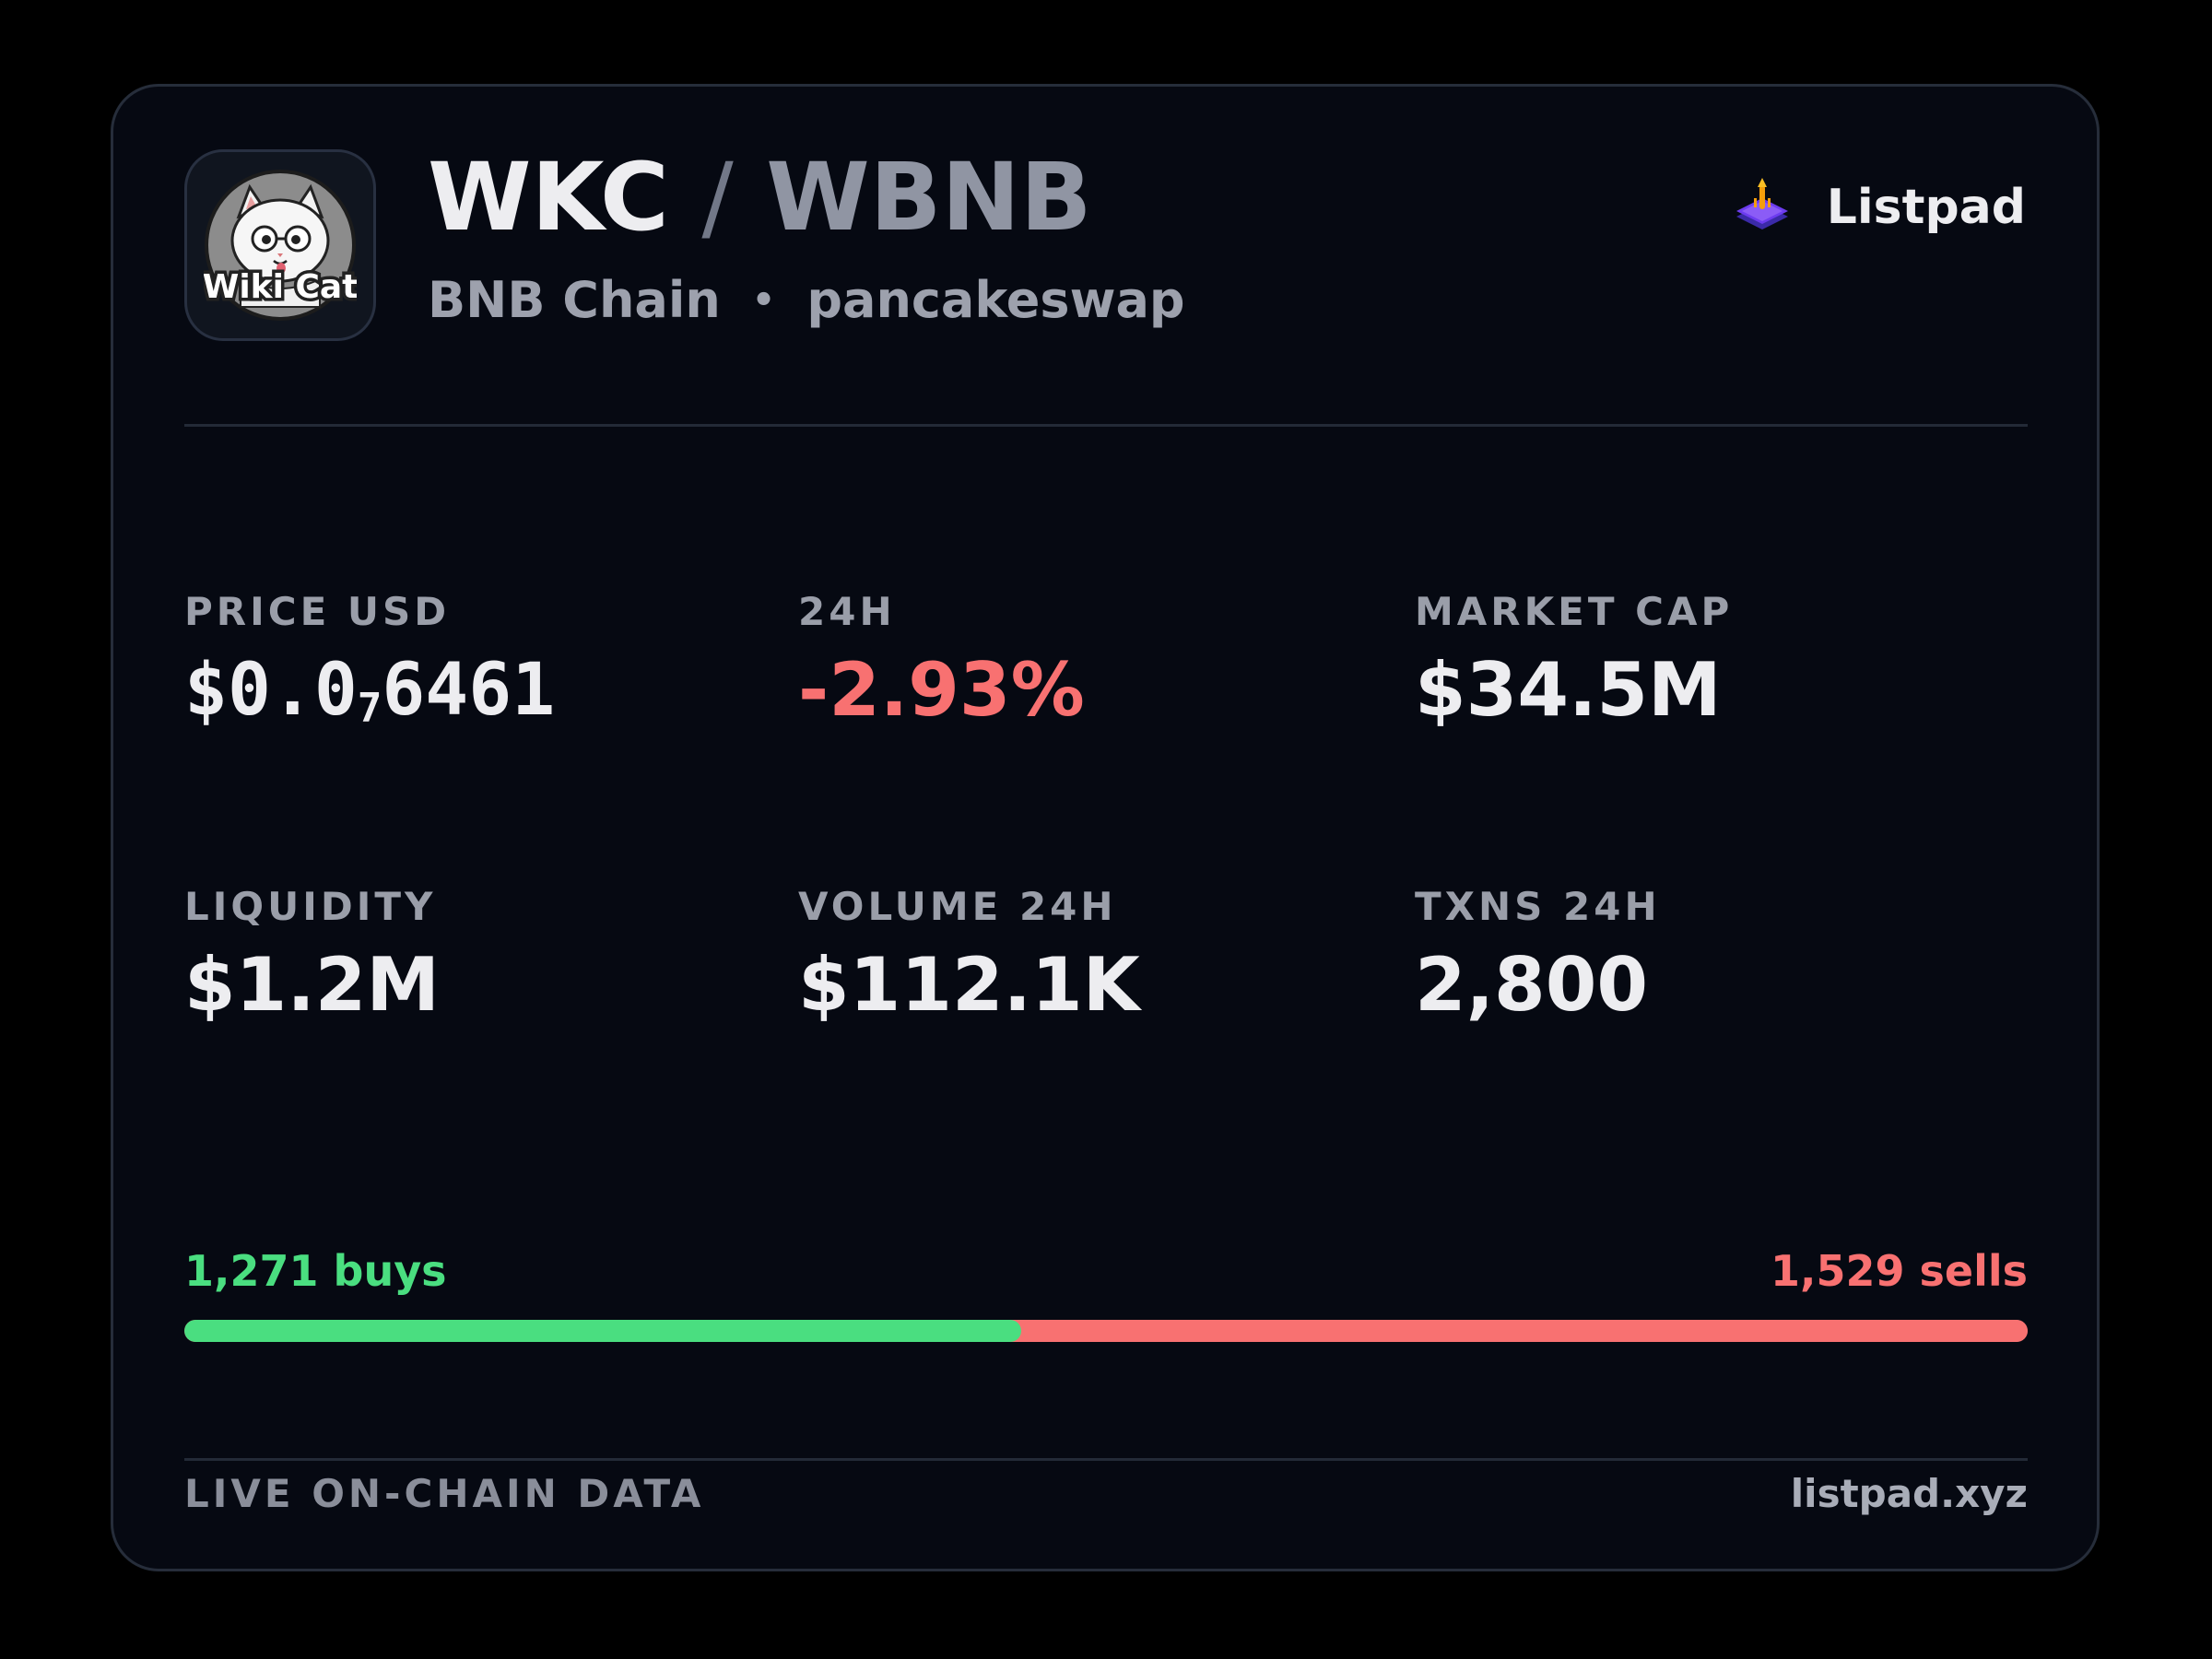 The image size is (2212, 1659). Describe the element at coordinates (469, 690) in the screenshot. I see `price-digits: 6461` at that location.